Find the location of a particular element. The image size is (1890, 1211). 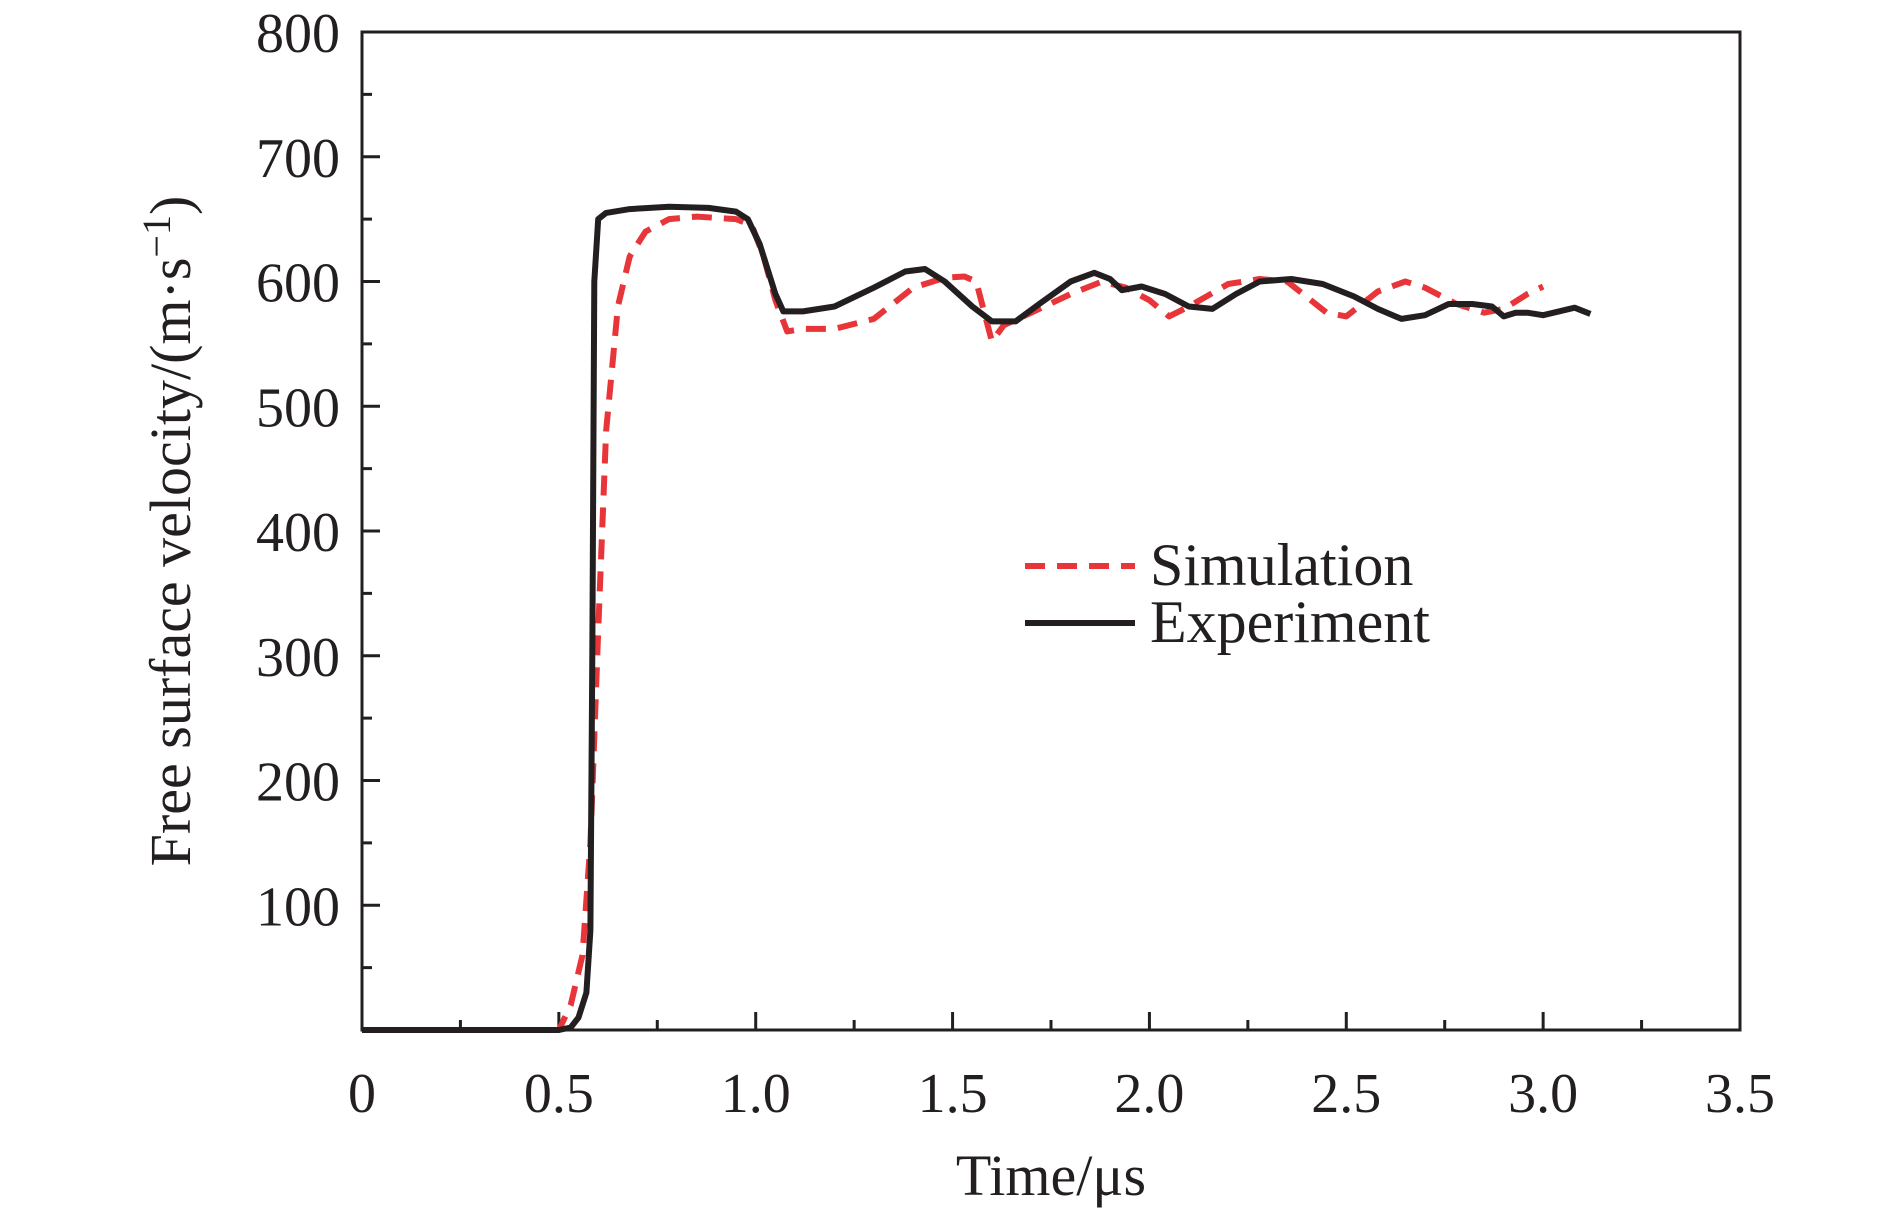

y-tick-label: 800 is located at coordinates (298, 34).